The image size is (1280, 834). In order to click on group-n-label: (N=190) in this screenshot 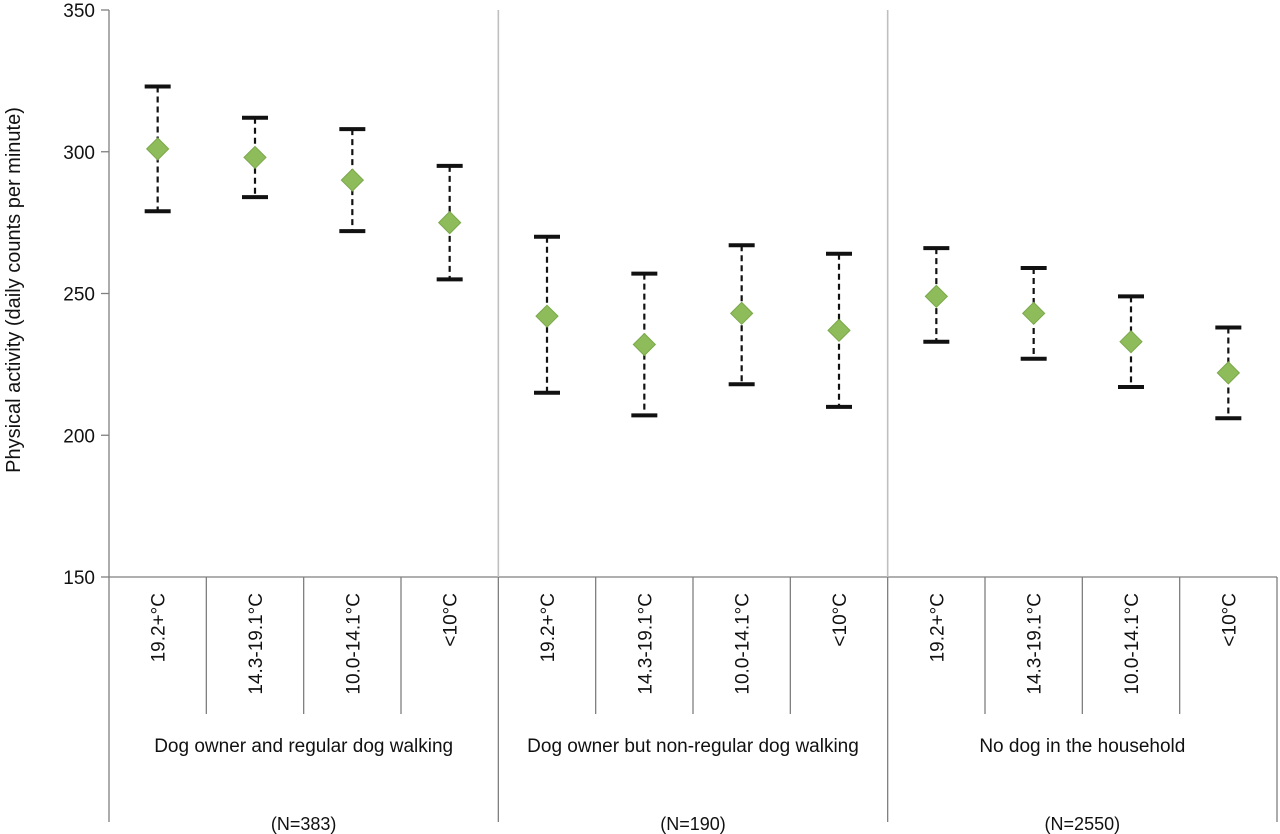, I will do `click(693, 824)`.